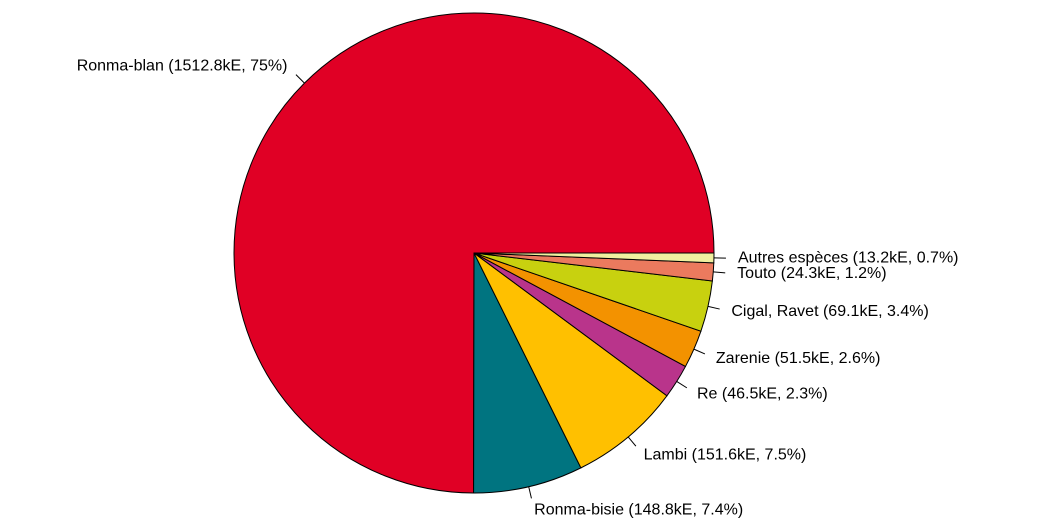 Image resolution: width=1038 pixels, height=520 pixels. I want to click on slice-label: Zarenie (51.5kE, 2.6%), so click(798, 358).